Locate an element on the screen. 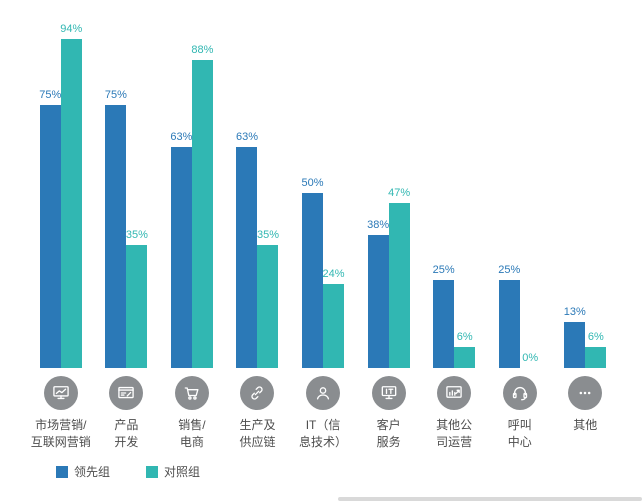 This screenshot has height=502, width=642. category-label: 其他公 司运营 is located at coordinates (454, 433).